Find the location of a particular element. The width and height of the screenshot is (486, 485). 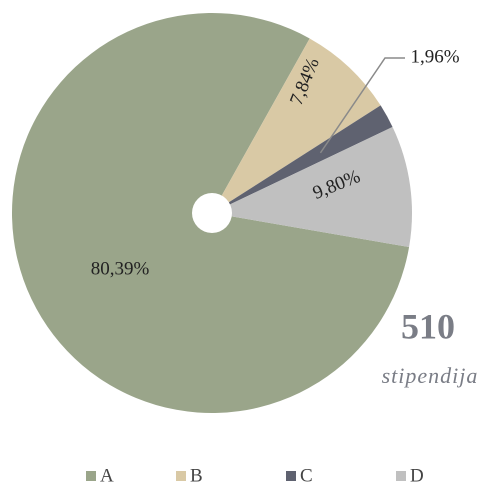

total-caption: stipendija is located at coordinates (430, 375).